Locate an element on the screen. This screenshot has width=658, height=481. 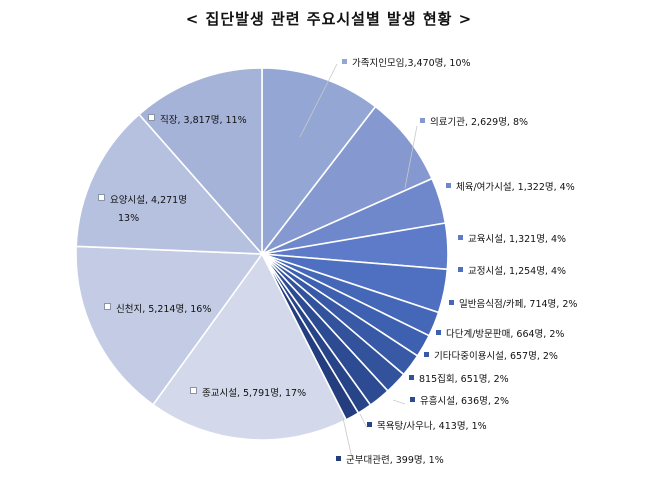
data-label-text: 종교시설, 5,791명, 17% is located at coordinates (254, 393).